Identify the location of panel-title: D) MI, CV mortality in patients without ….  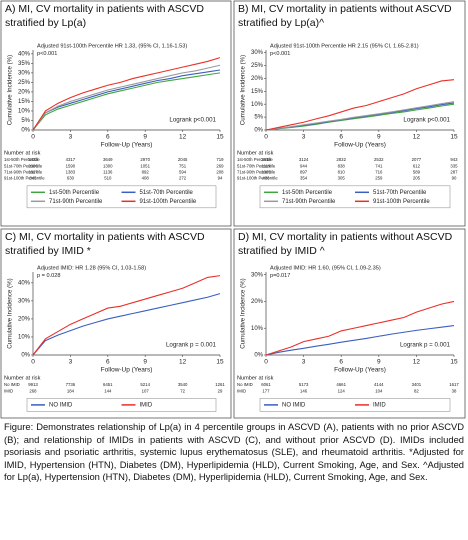
(345, 244).